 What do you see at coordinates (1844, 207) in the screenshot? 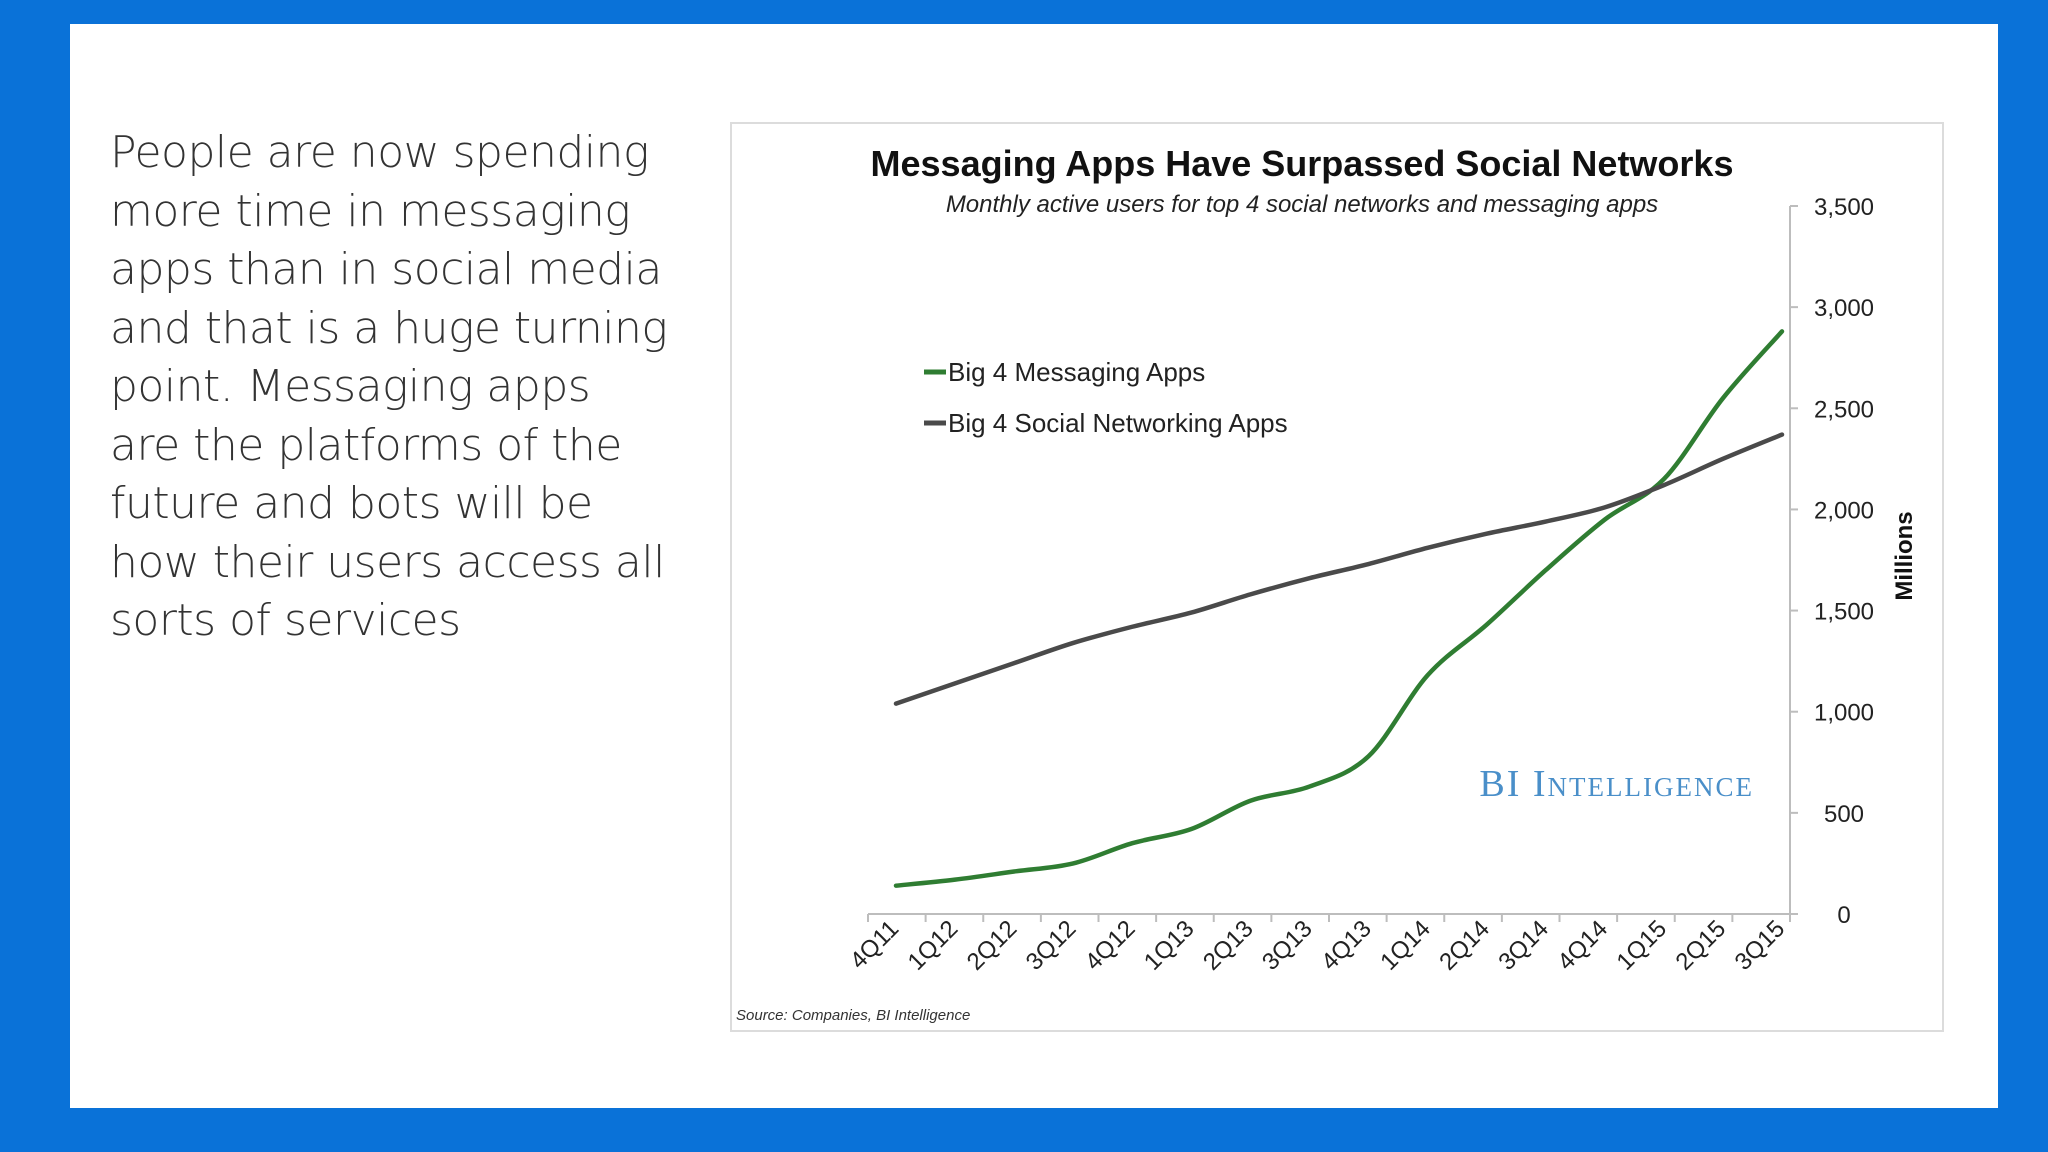
I see `y-tick-label: 3,500` at bounding box center [1844, 207].